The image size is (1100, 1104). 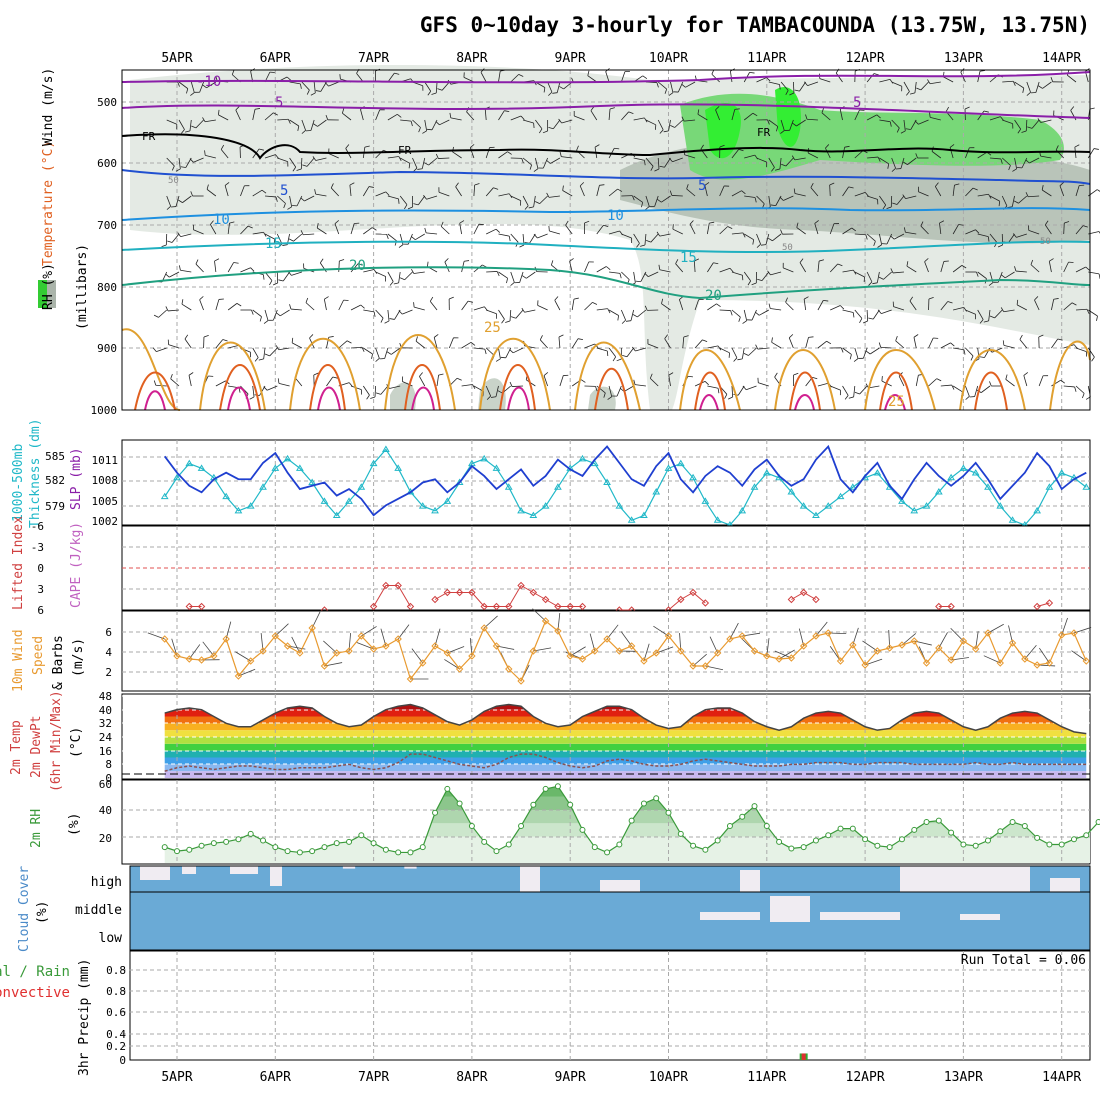 What do you see at coordinates (373, 1077) in the screenshot?
I see `date-label: 7APR` at bounding box center [373, 1077].